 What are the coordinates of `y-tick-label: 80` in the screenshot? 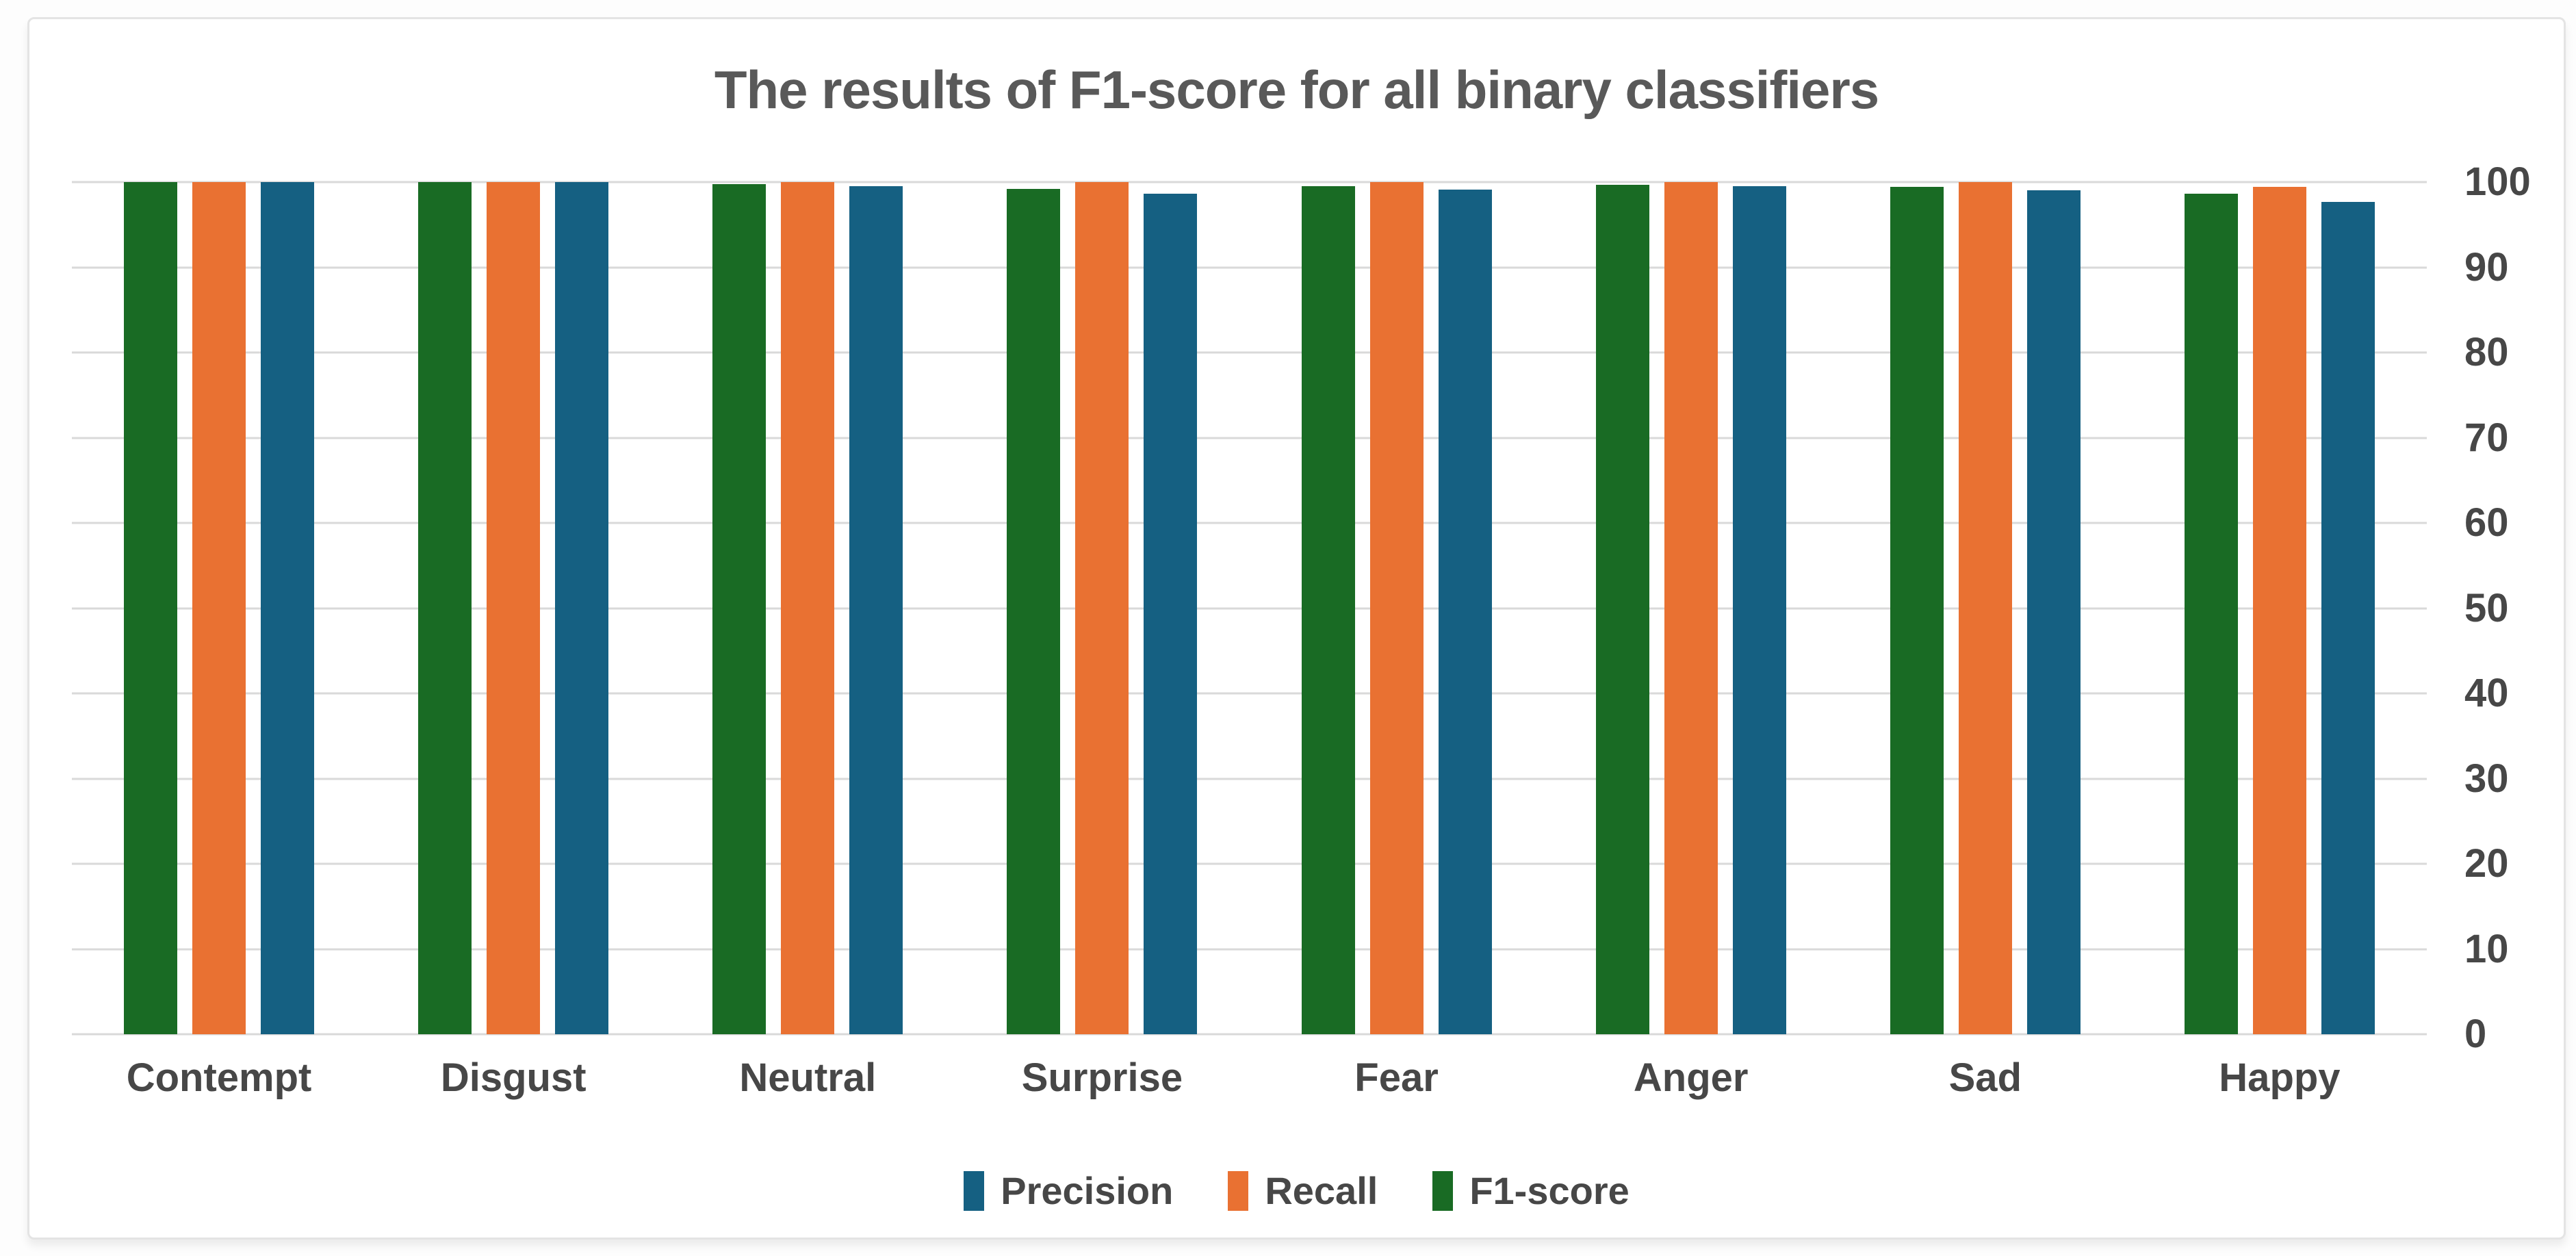 It's located at (2486, 352).